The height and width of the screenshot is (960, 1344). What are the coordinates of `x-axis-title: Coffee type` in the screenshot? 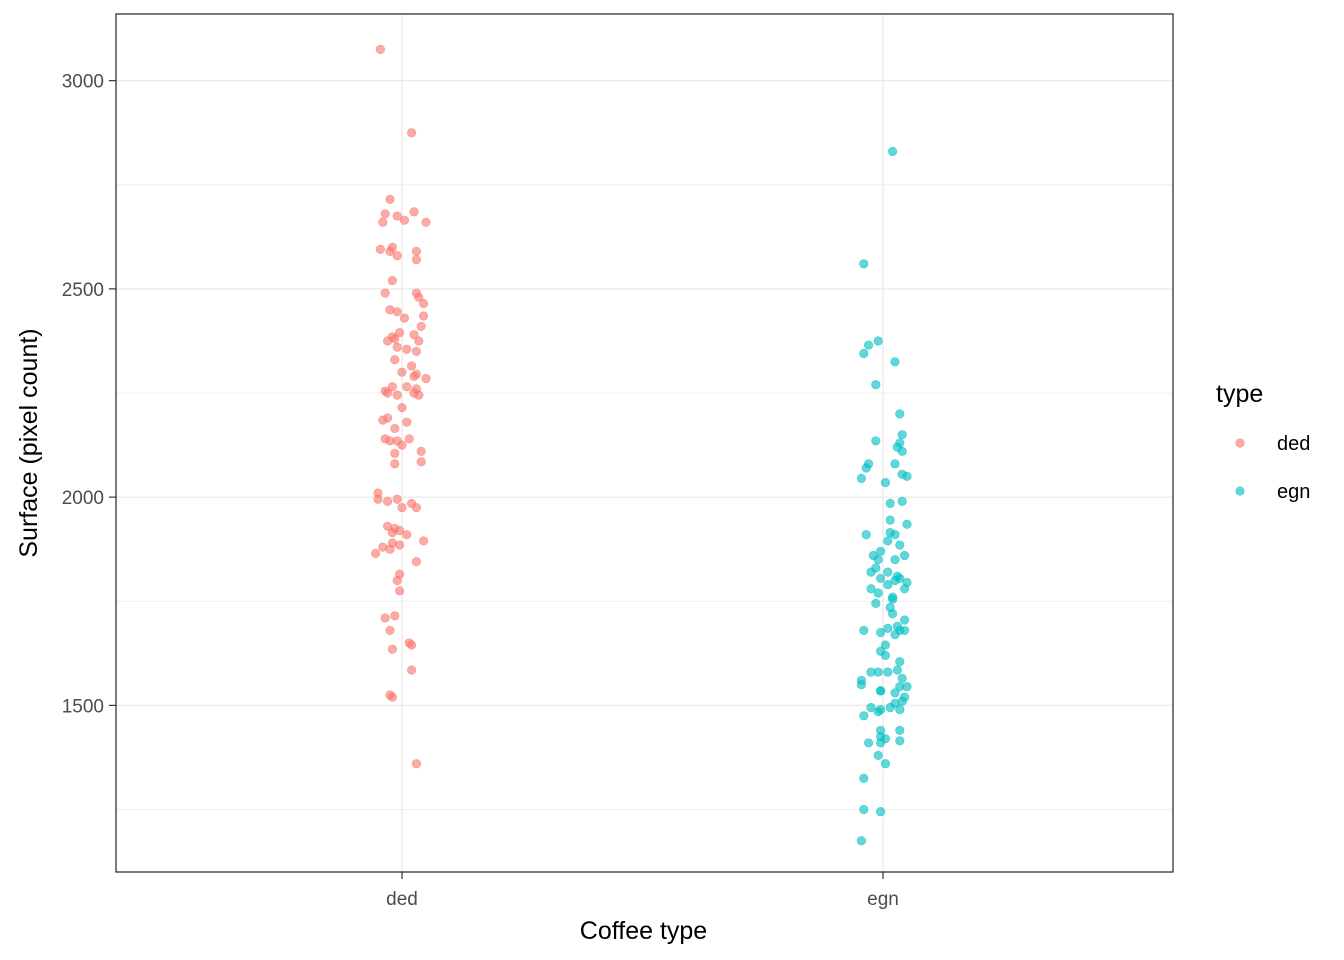 It's located at (643, 931).